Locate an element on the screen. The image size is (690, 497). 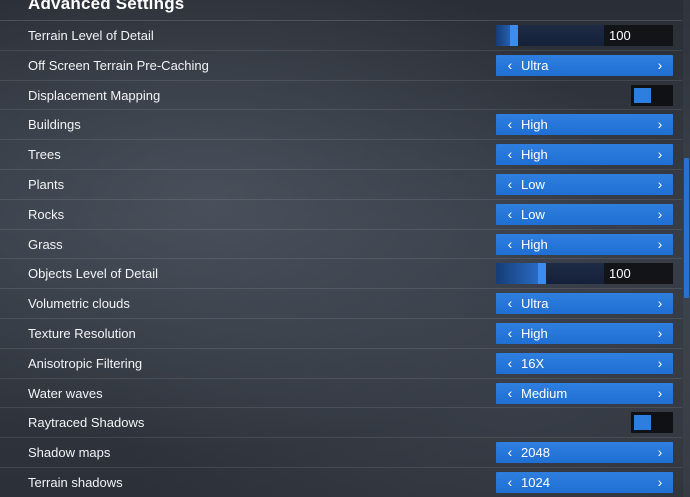
setting-row-plants: Plants ‹ Low › is located at coordinates (341, 183).